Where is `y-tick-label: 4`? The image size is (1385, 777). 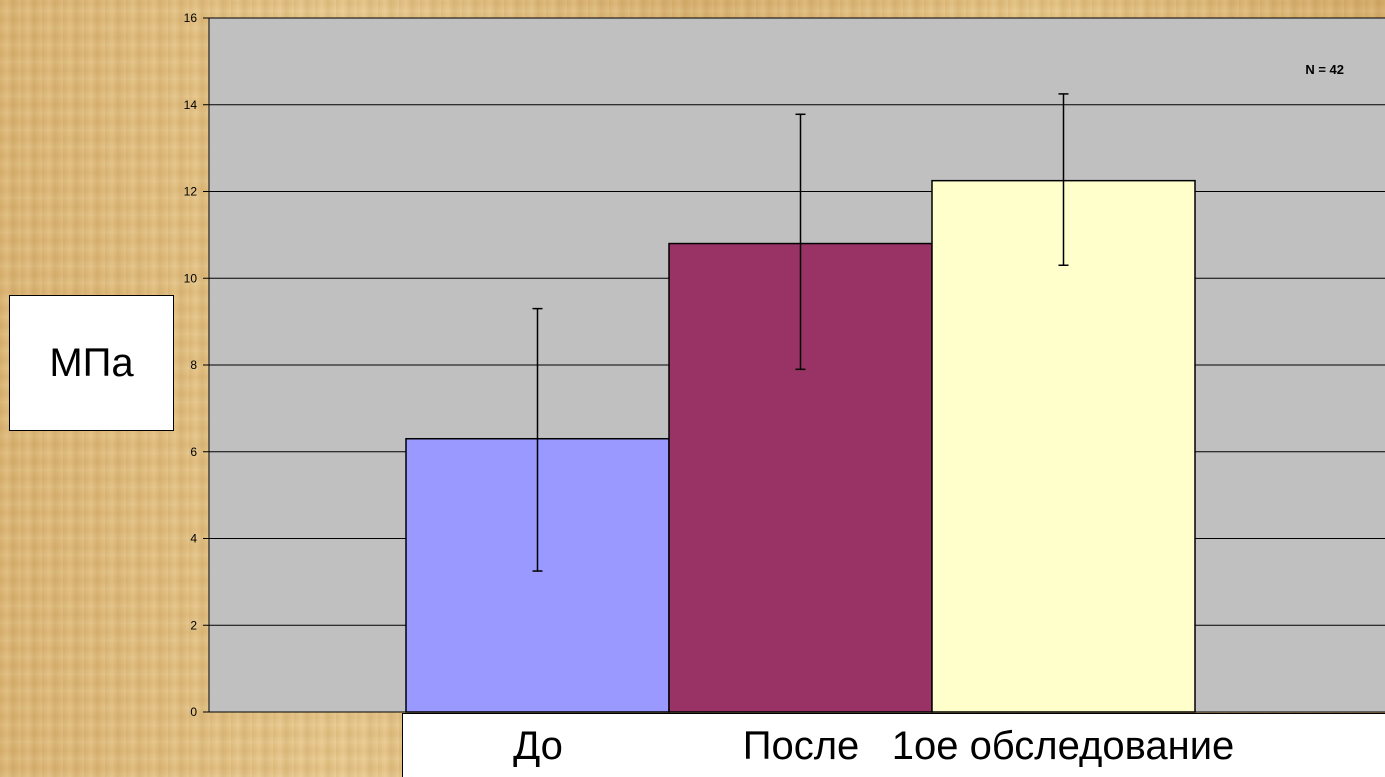 y-tick-label: 4 is located at coordinates (193, 539).